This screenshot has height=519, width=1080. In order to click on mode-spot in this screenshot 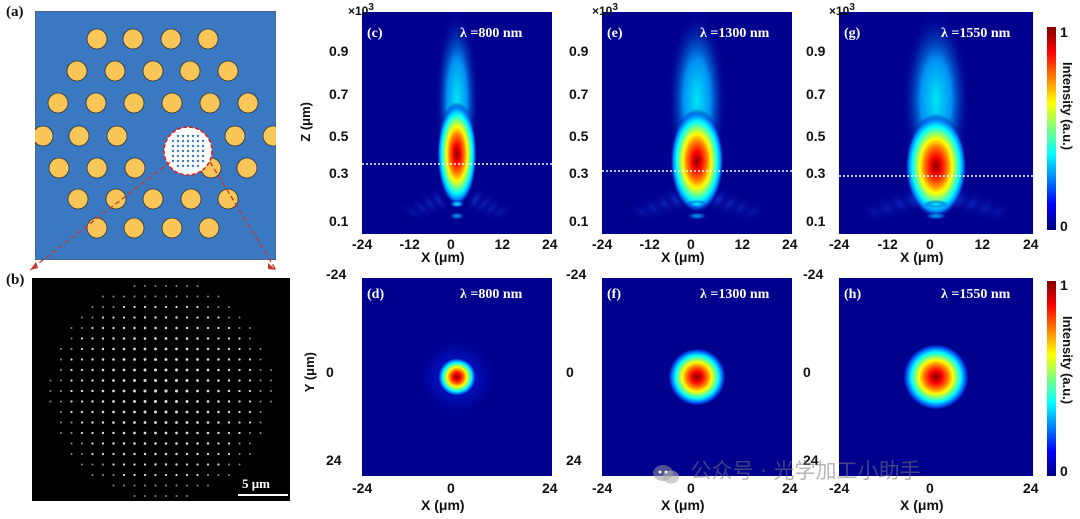, I will do `click(936, 377)`.